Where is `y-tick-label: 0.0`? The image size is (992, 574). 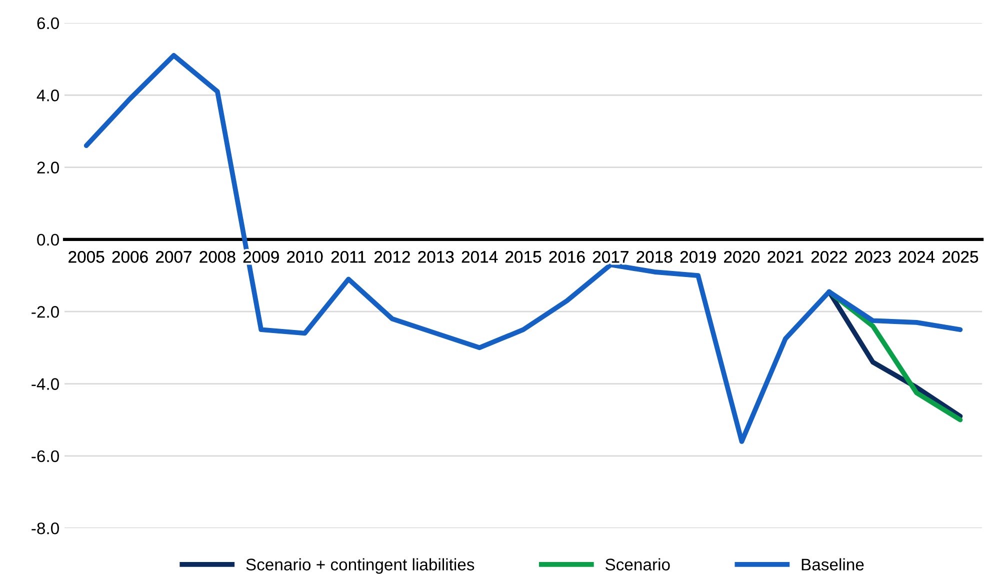 y-tick-label: 0.0 is located at coordinates (48, 240).